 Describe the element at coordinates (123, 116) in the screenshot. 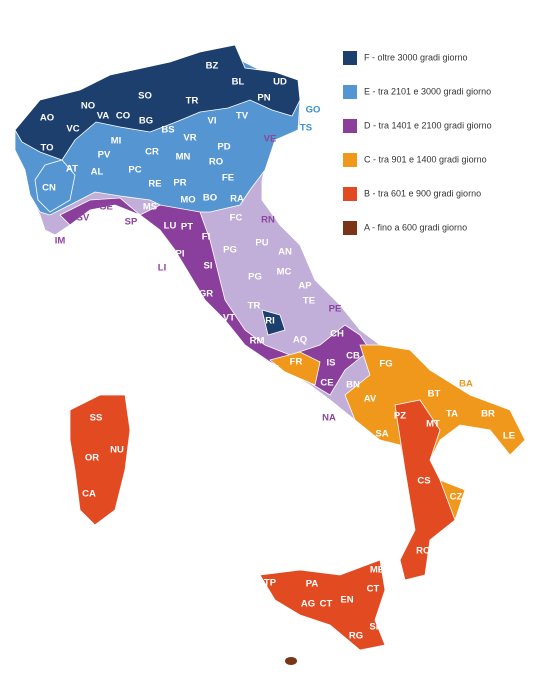

I see `province-label: CO` at that location.